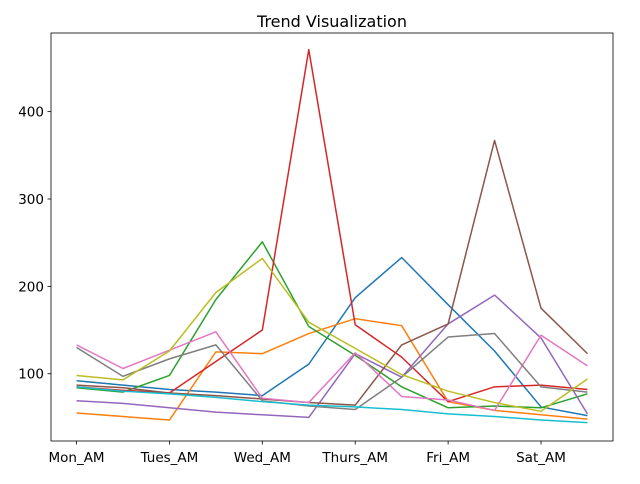  I want to click on y-tick-label: 200, so click(31, 287).